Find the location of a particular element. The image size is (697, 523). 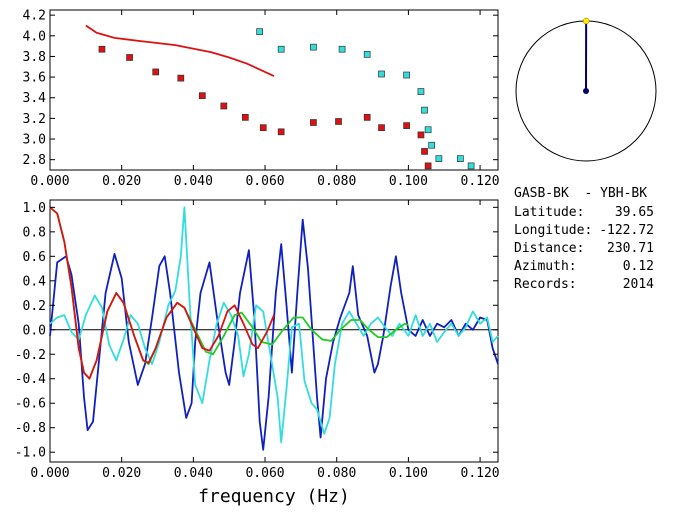

spectrum-y-tick-label: -1.0 is located at coordinates (30, 453).